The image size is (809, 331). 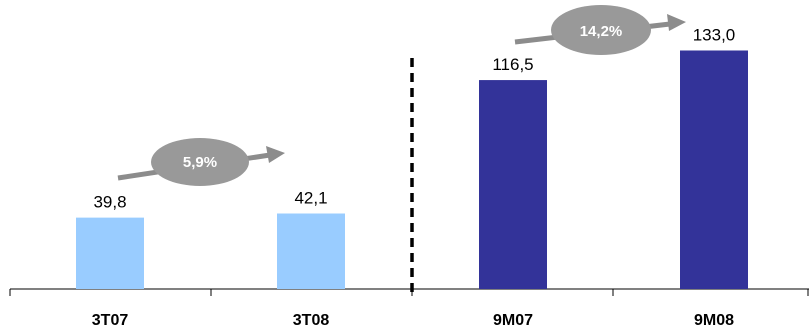 What do you see at coordinates (513, 320) in the screenshot?
I see `category-label: 9M07` at bounding box center [513, 320].